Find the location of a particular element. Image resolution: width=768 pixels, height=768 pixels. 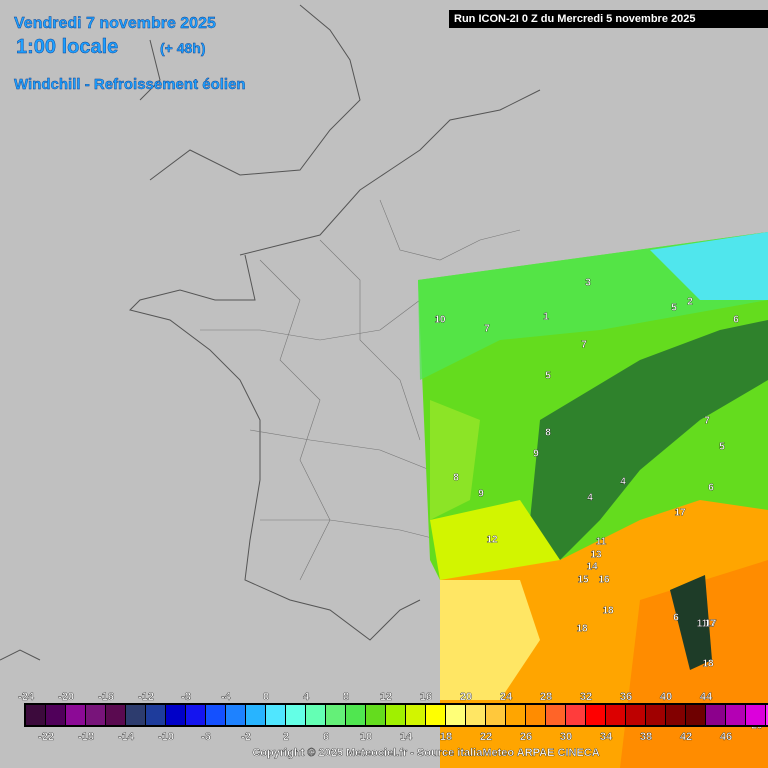

scale-label: 4 is located at coordinates (306, 697).